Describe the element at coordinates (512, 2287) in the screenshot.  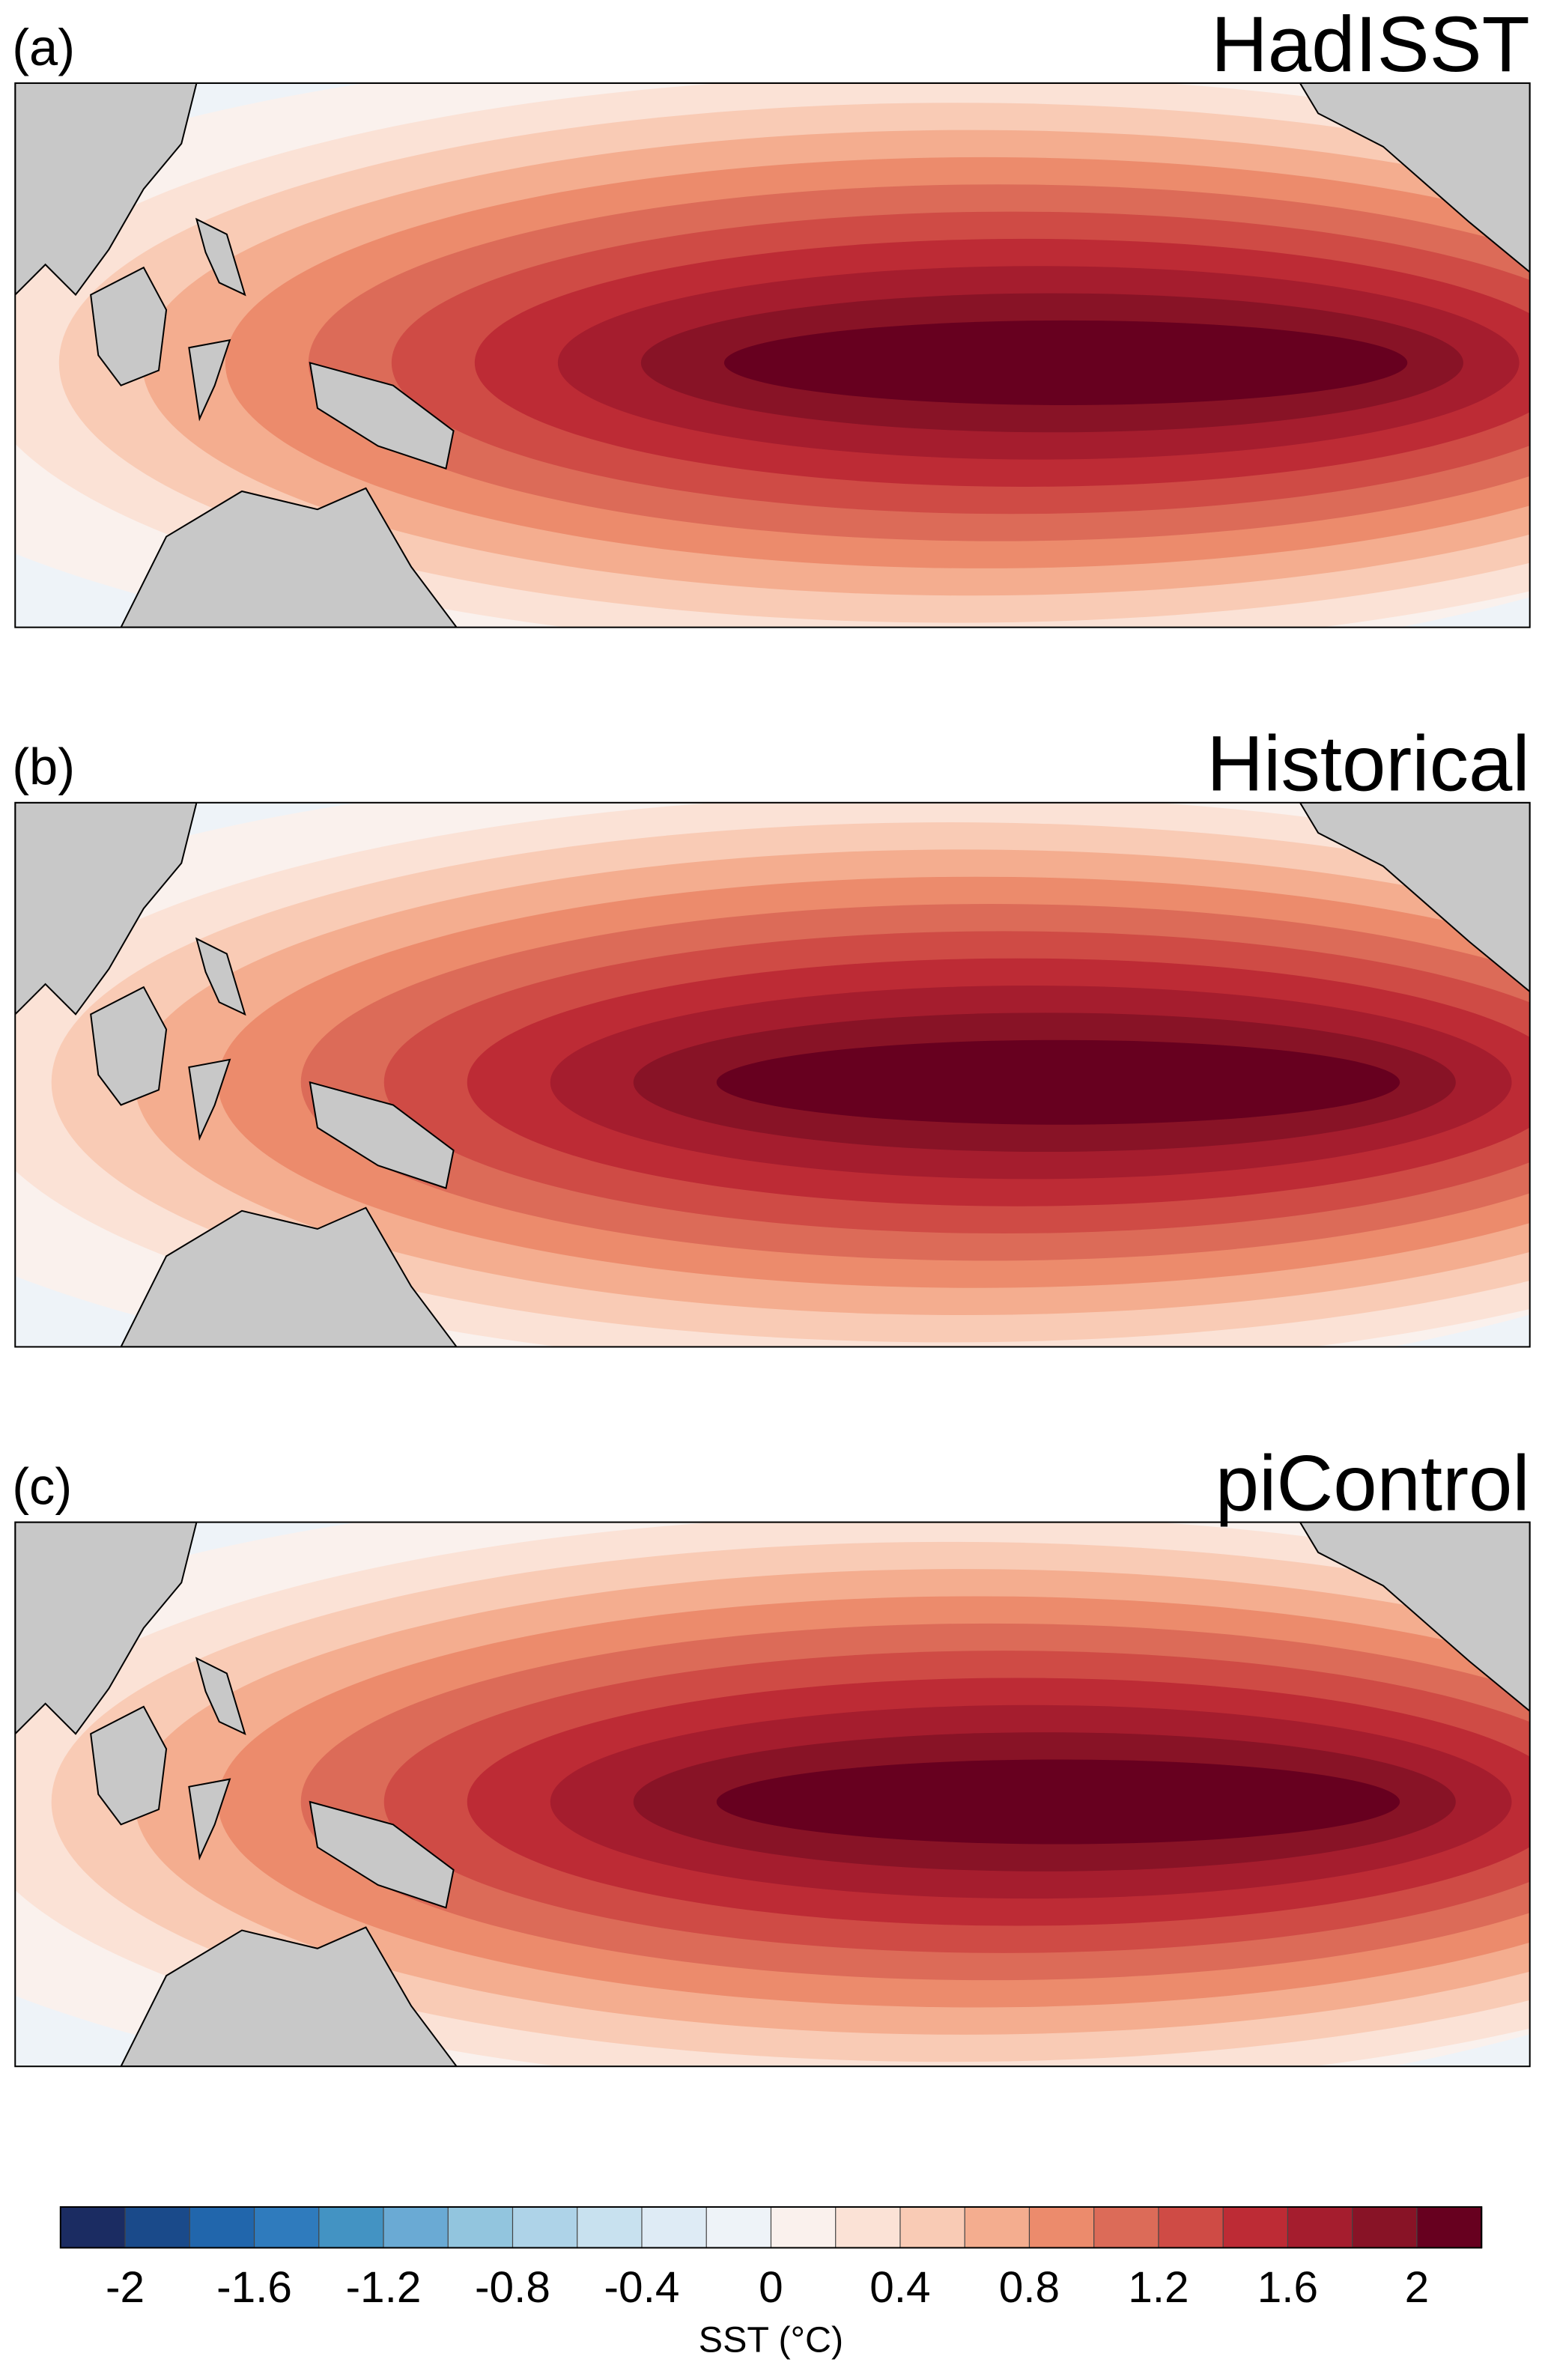
I see `colorbar-tick-label: -0.8` at that location.